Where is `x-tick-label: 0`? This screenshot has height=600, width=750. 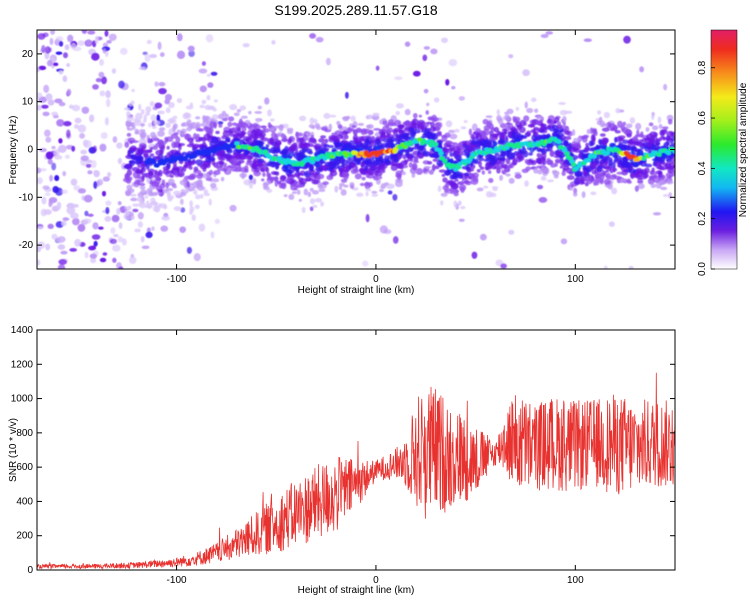
x-tick-label: 0 is located at coordinates (376, 279).